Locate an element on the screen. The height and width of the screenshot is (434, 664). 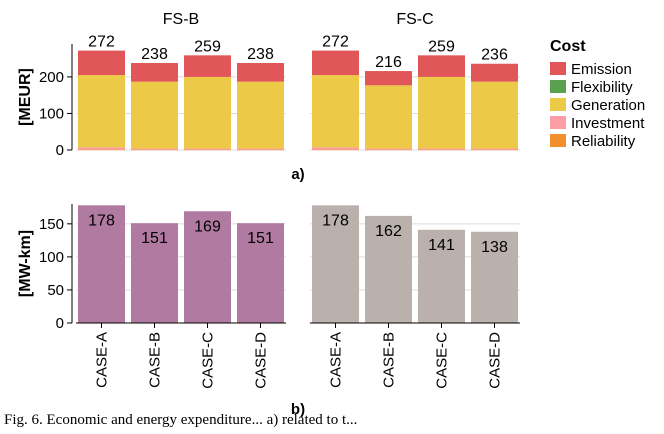
legend-swatch-investment is located at coordinates (558, 122).